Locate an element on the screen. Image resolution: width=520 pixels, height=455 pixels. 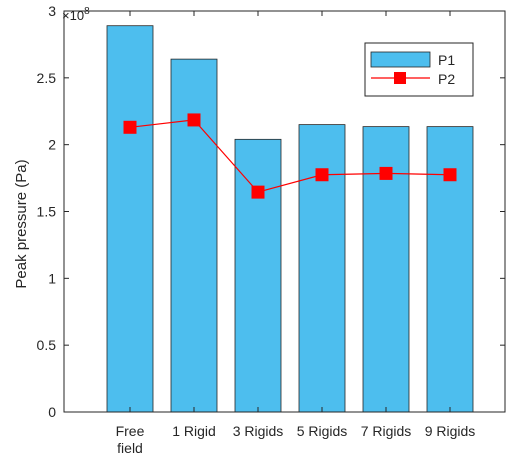
legend-marker-p2 is located at coordinates (400, 78).